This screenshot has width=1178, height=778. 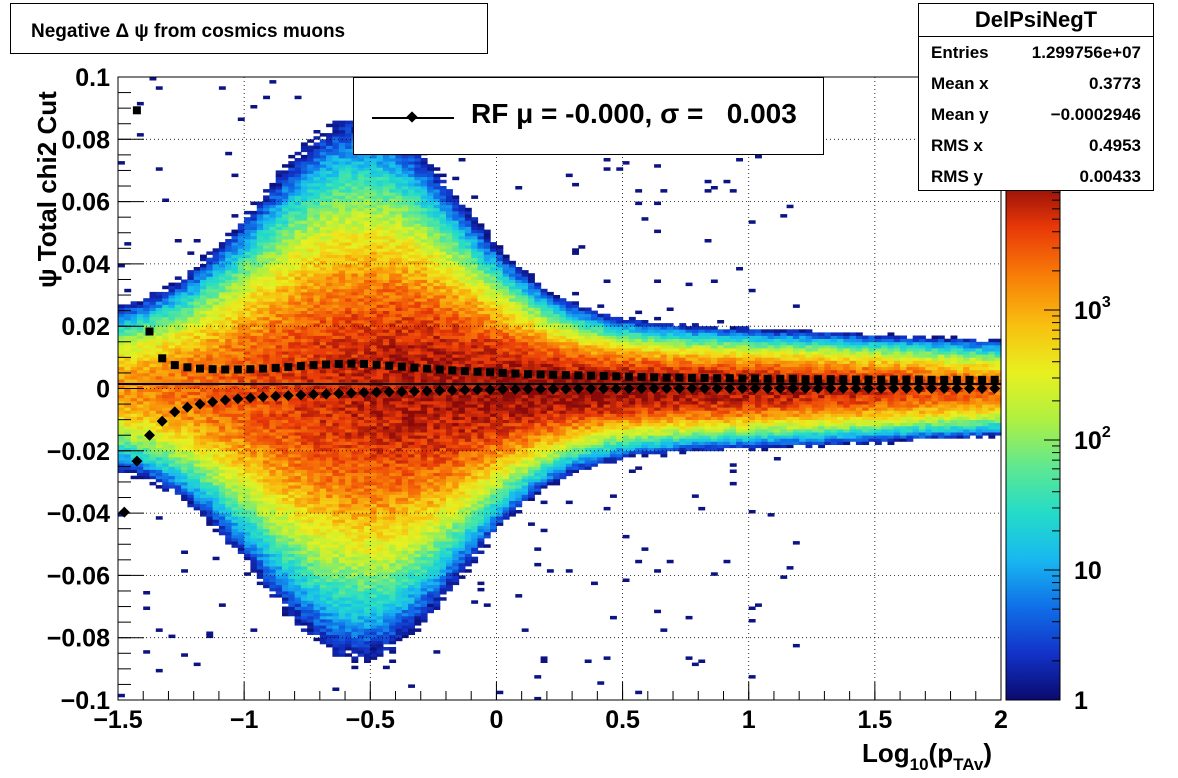 What do you see at coordinates (85, 701) in the screenshot?
I see `y-tick-label: −0.1` at bounding box center [85, 701].